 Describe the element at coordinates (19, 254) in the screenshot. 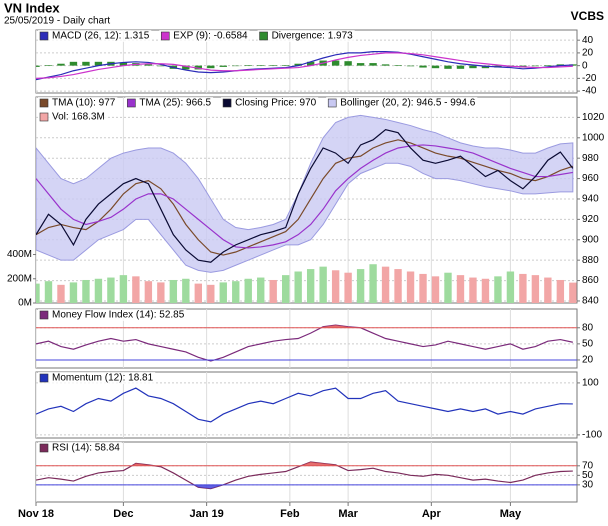

I see `y2-tick-label: 400M` at that location.